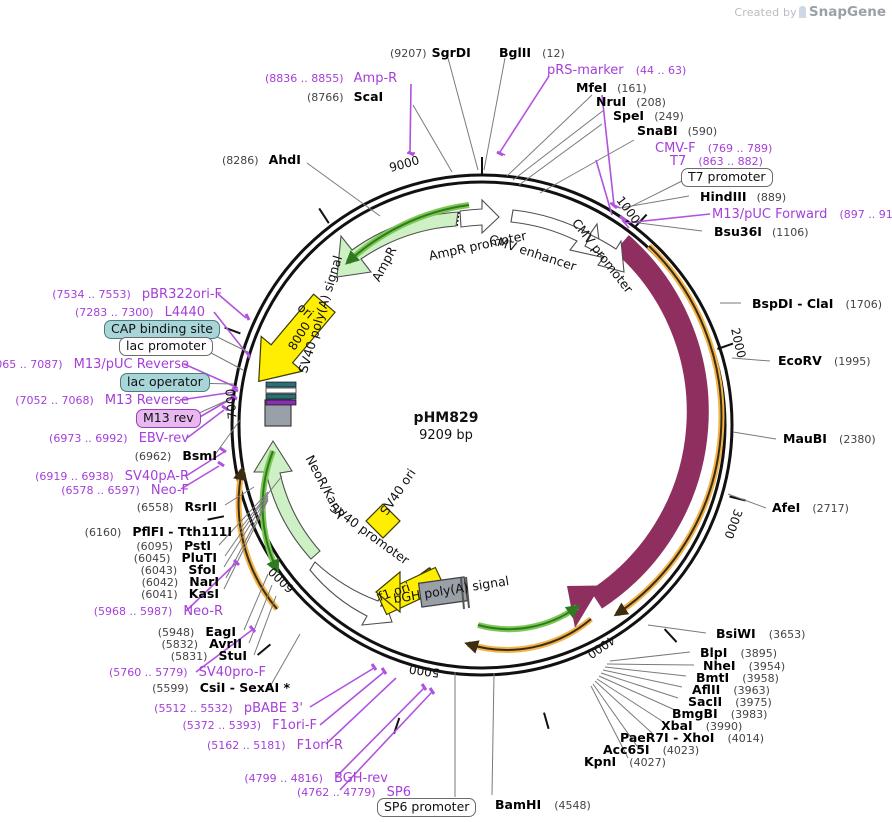 This screenshot has height=822, width=892. I want to click on enzyme-label-scai: (8766) ScaI, so click(345, 96).